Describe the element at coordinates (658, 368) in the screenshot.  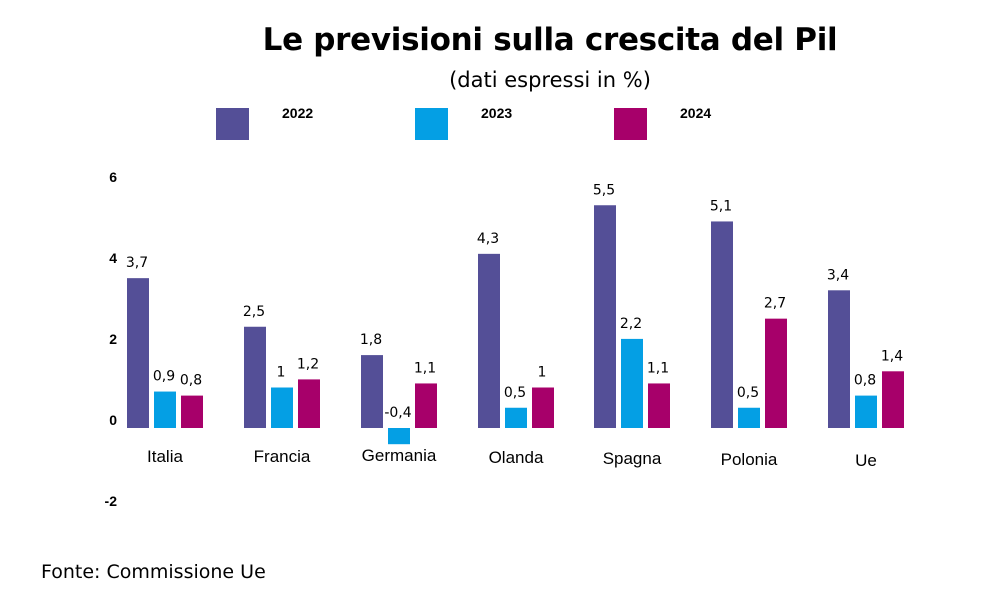
I see `data-label-2024-spagna: 1,1` at that location.